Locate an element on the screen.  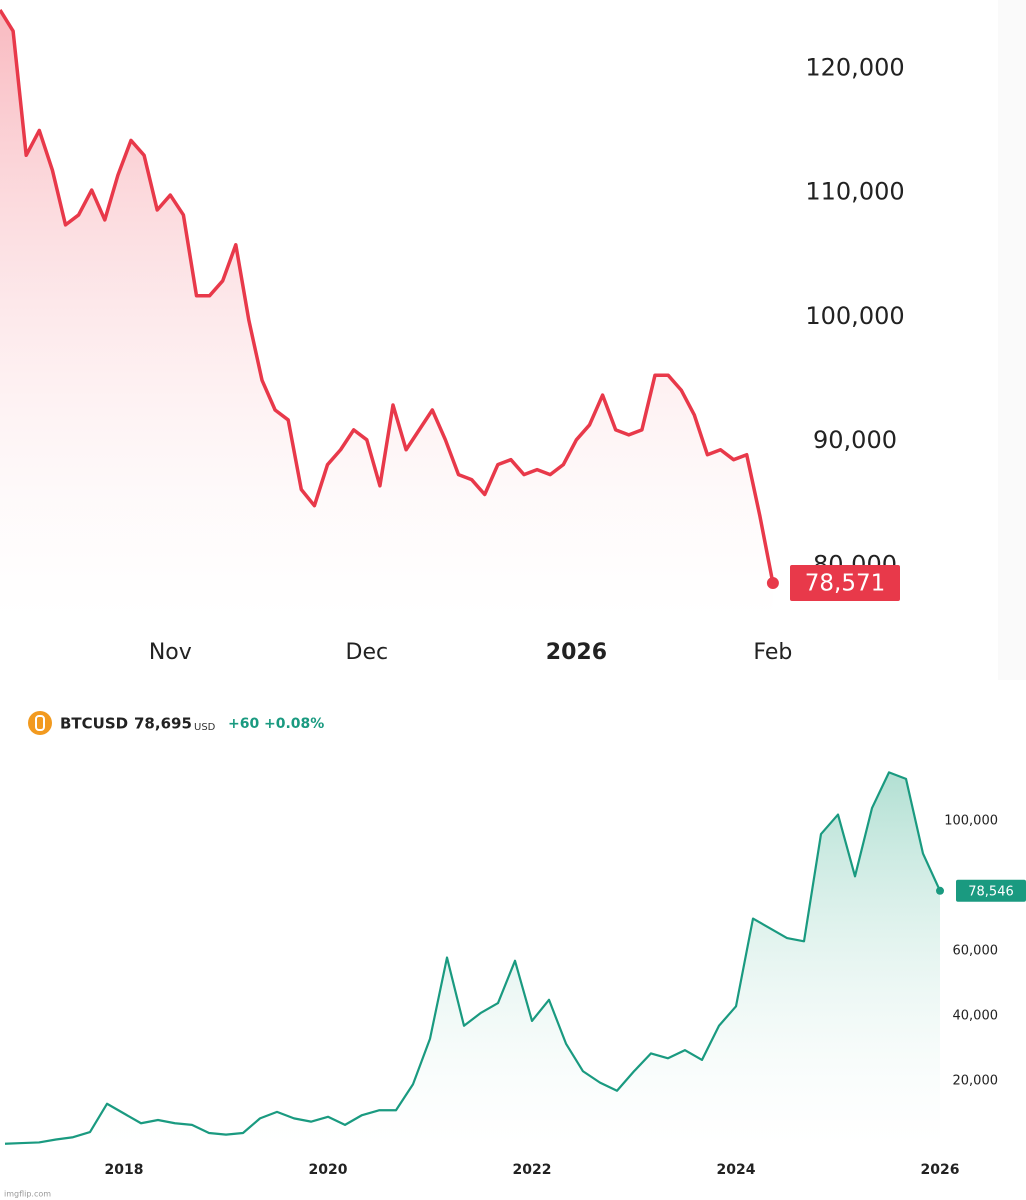
x-tick-label: Dec is located at coordinates (367, 652).